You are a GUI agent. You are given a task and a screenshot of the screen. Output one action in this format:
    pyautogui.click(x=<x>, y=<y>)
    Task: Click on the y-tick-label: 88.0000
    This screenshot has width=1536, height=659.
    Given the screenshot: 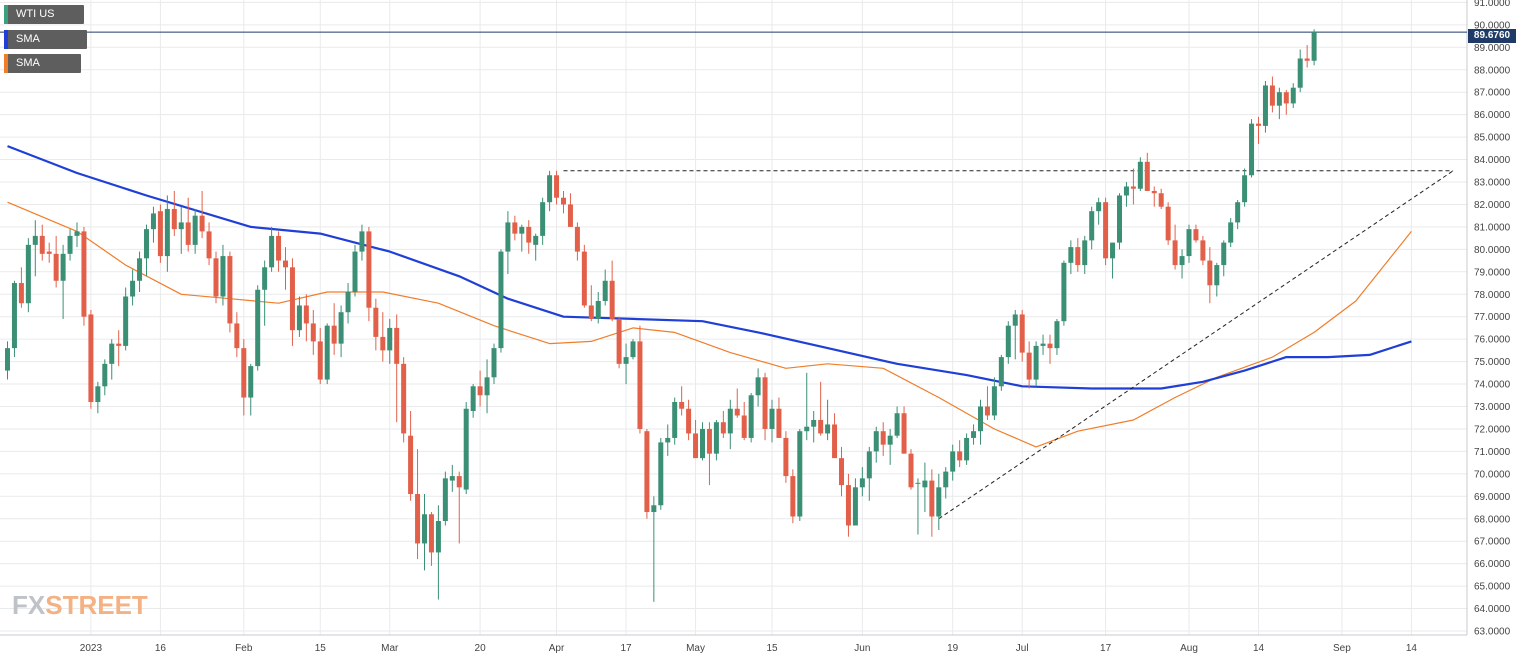 What is the action you would take?
    pyautogui.click(x=1492, y=70)
    